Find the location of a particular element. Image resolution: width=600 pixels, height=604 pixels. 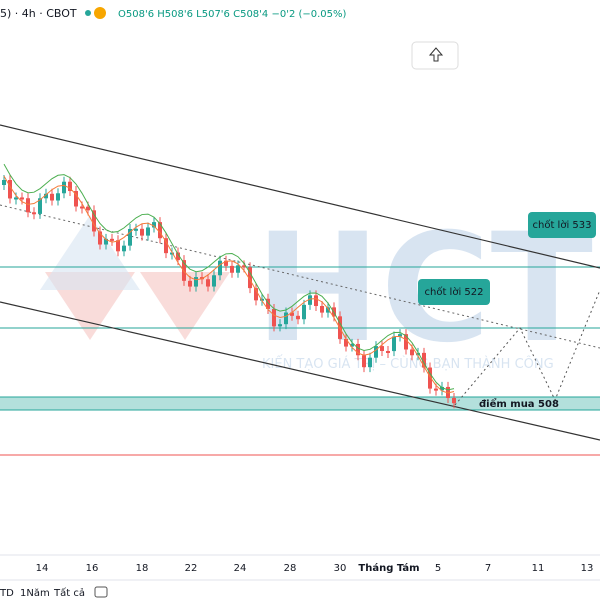

x-axis: 14 16 18 22 24 28 30 Tháng Tám 5 7 11 13 is located at coordinates (315, 568).